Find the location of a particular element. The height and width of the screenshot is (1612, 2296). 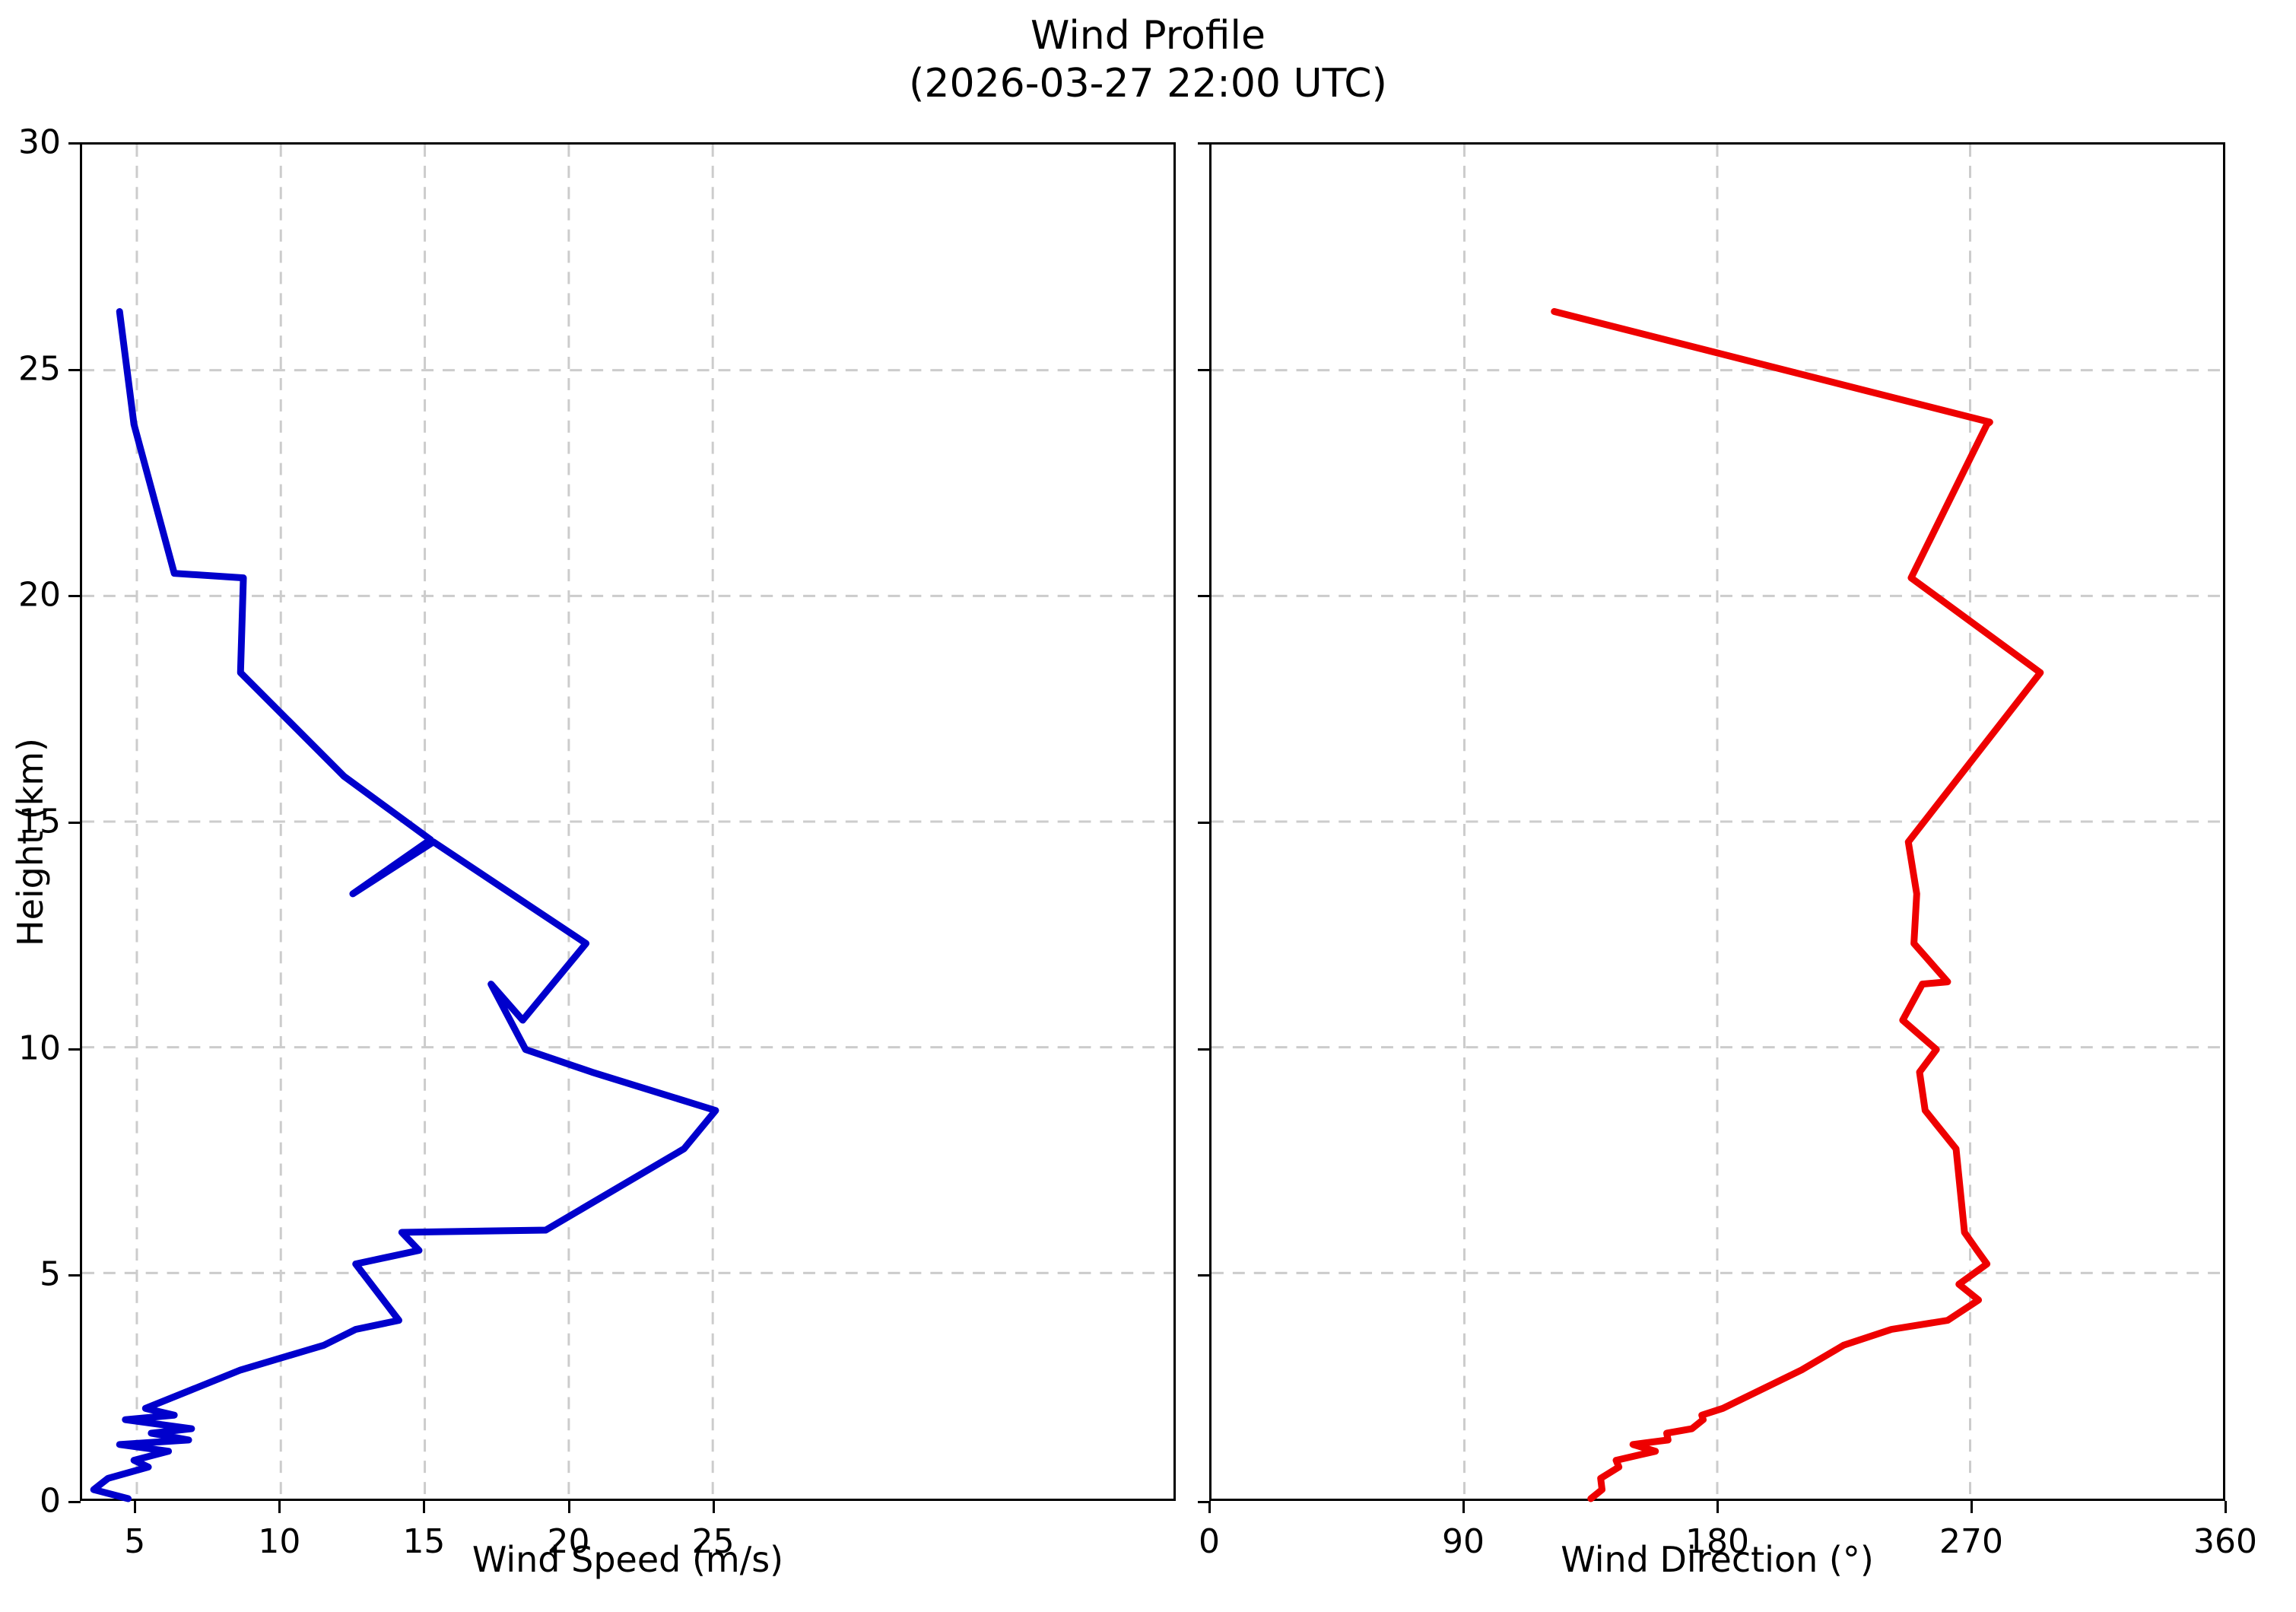

x-tick-label: 360 is located at coordinates (2225, 1541).